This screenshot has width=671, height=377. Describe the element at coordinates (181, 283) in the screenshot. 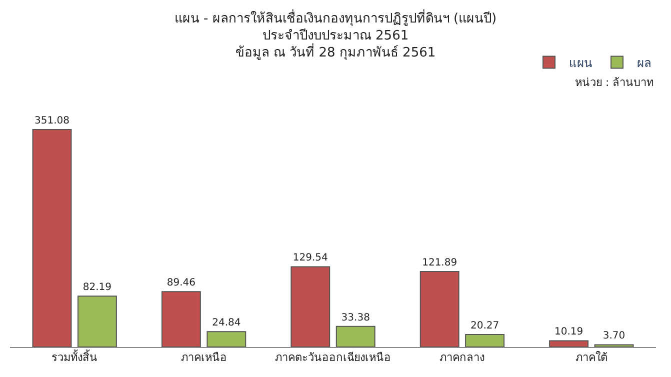

I see `data-label: 89.46` at that location.